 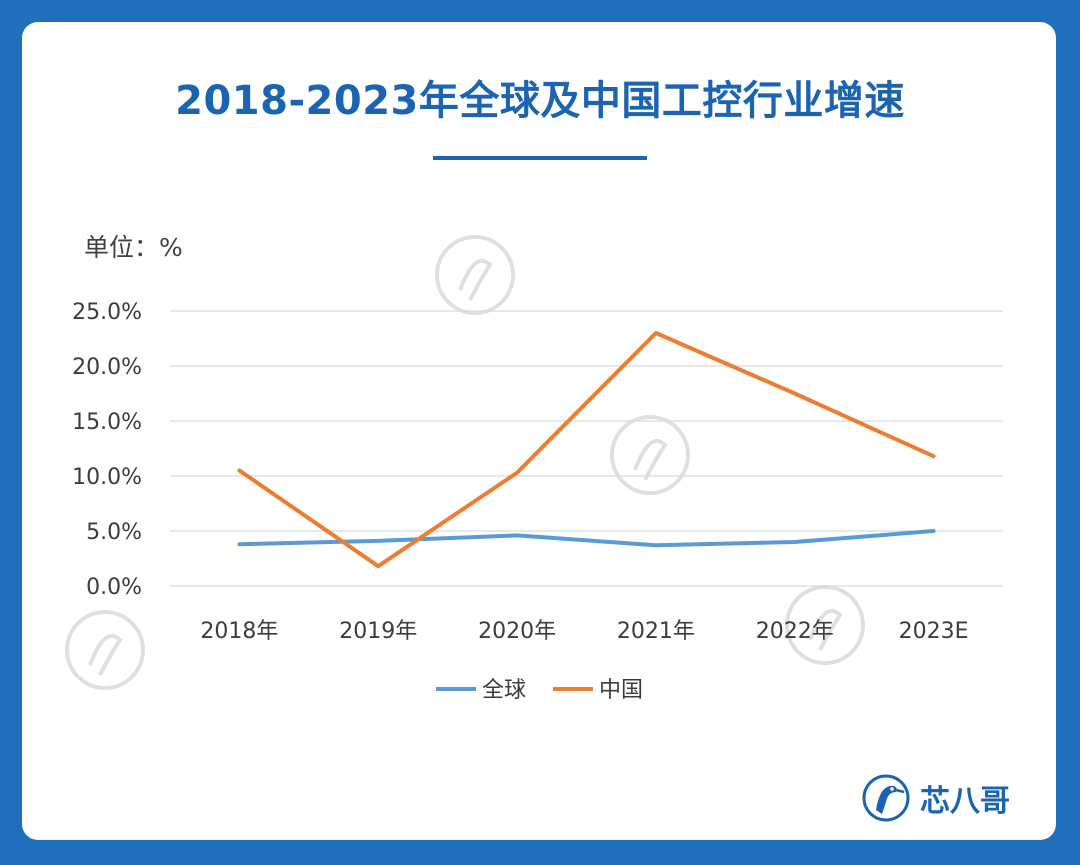 What do you see at coordinates (504, 690) in the screenshot?
I see `legend-label: 全球` at bounding box center [504, 690].